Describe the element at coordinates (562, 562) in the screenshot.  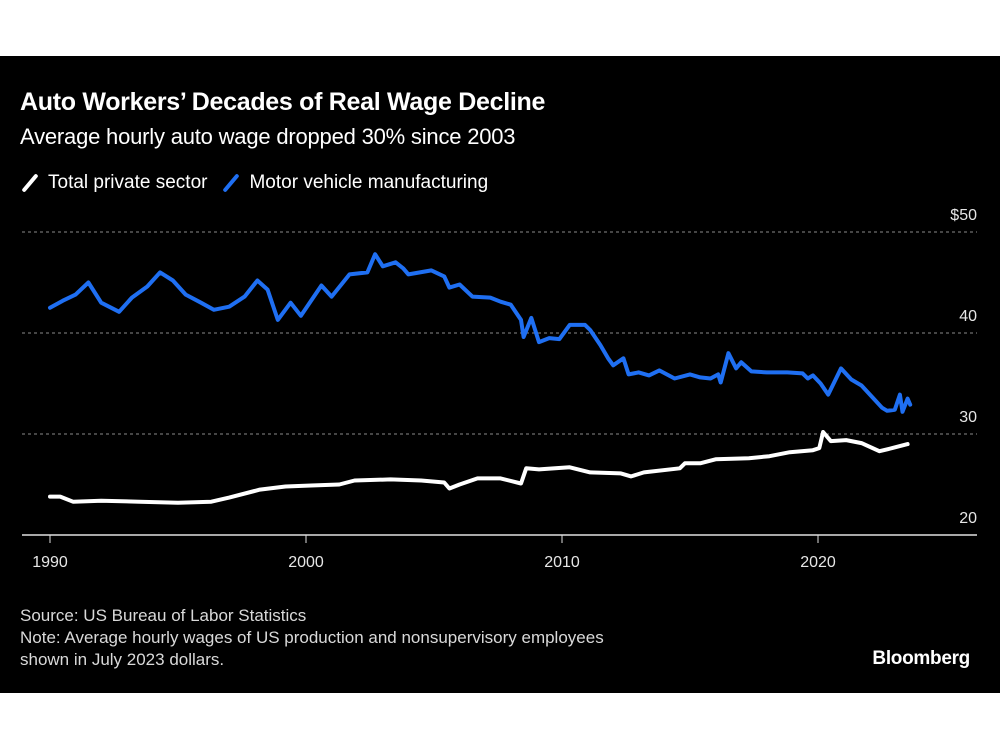
I see `x-tick-label: 2010` at that location.